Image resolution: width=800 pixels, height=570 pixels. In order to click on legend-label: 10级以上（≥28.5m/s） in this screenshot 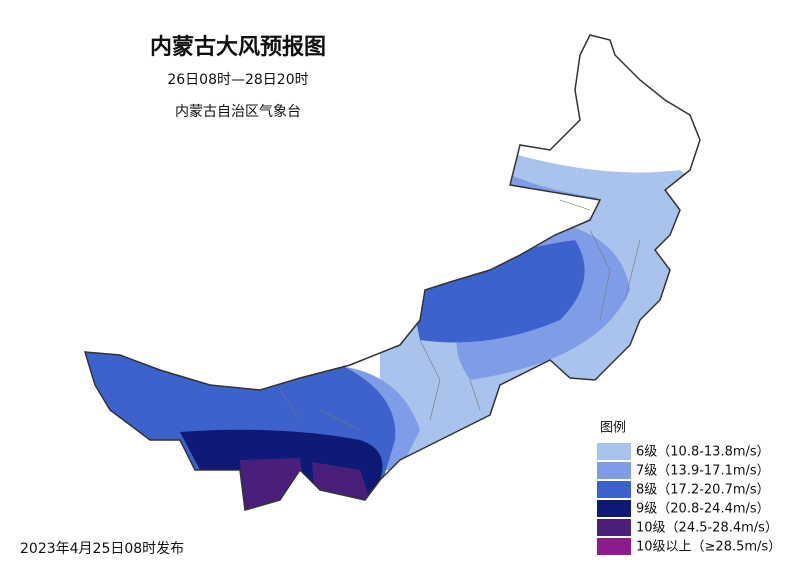, I will do `click(708, 547)`.